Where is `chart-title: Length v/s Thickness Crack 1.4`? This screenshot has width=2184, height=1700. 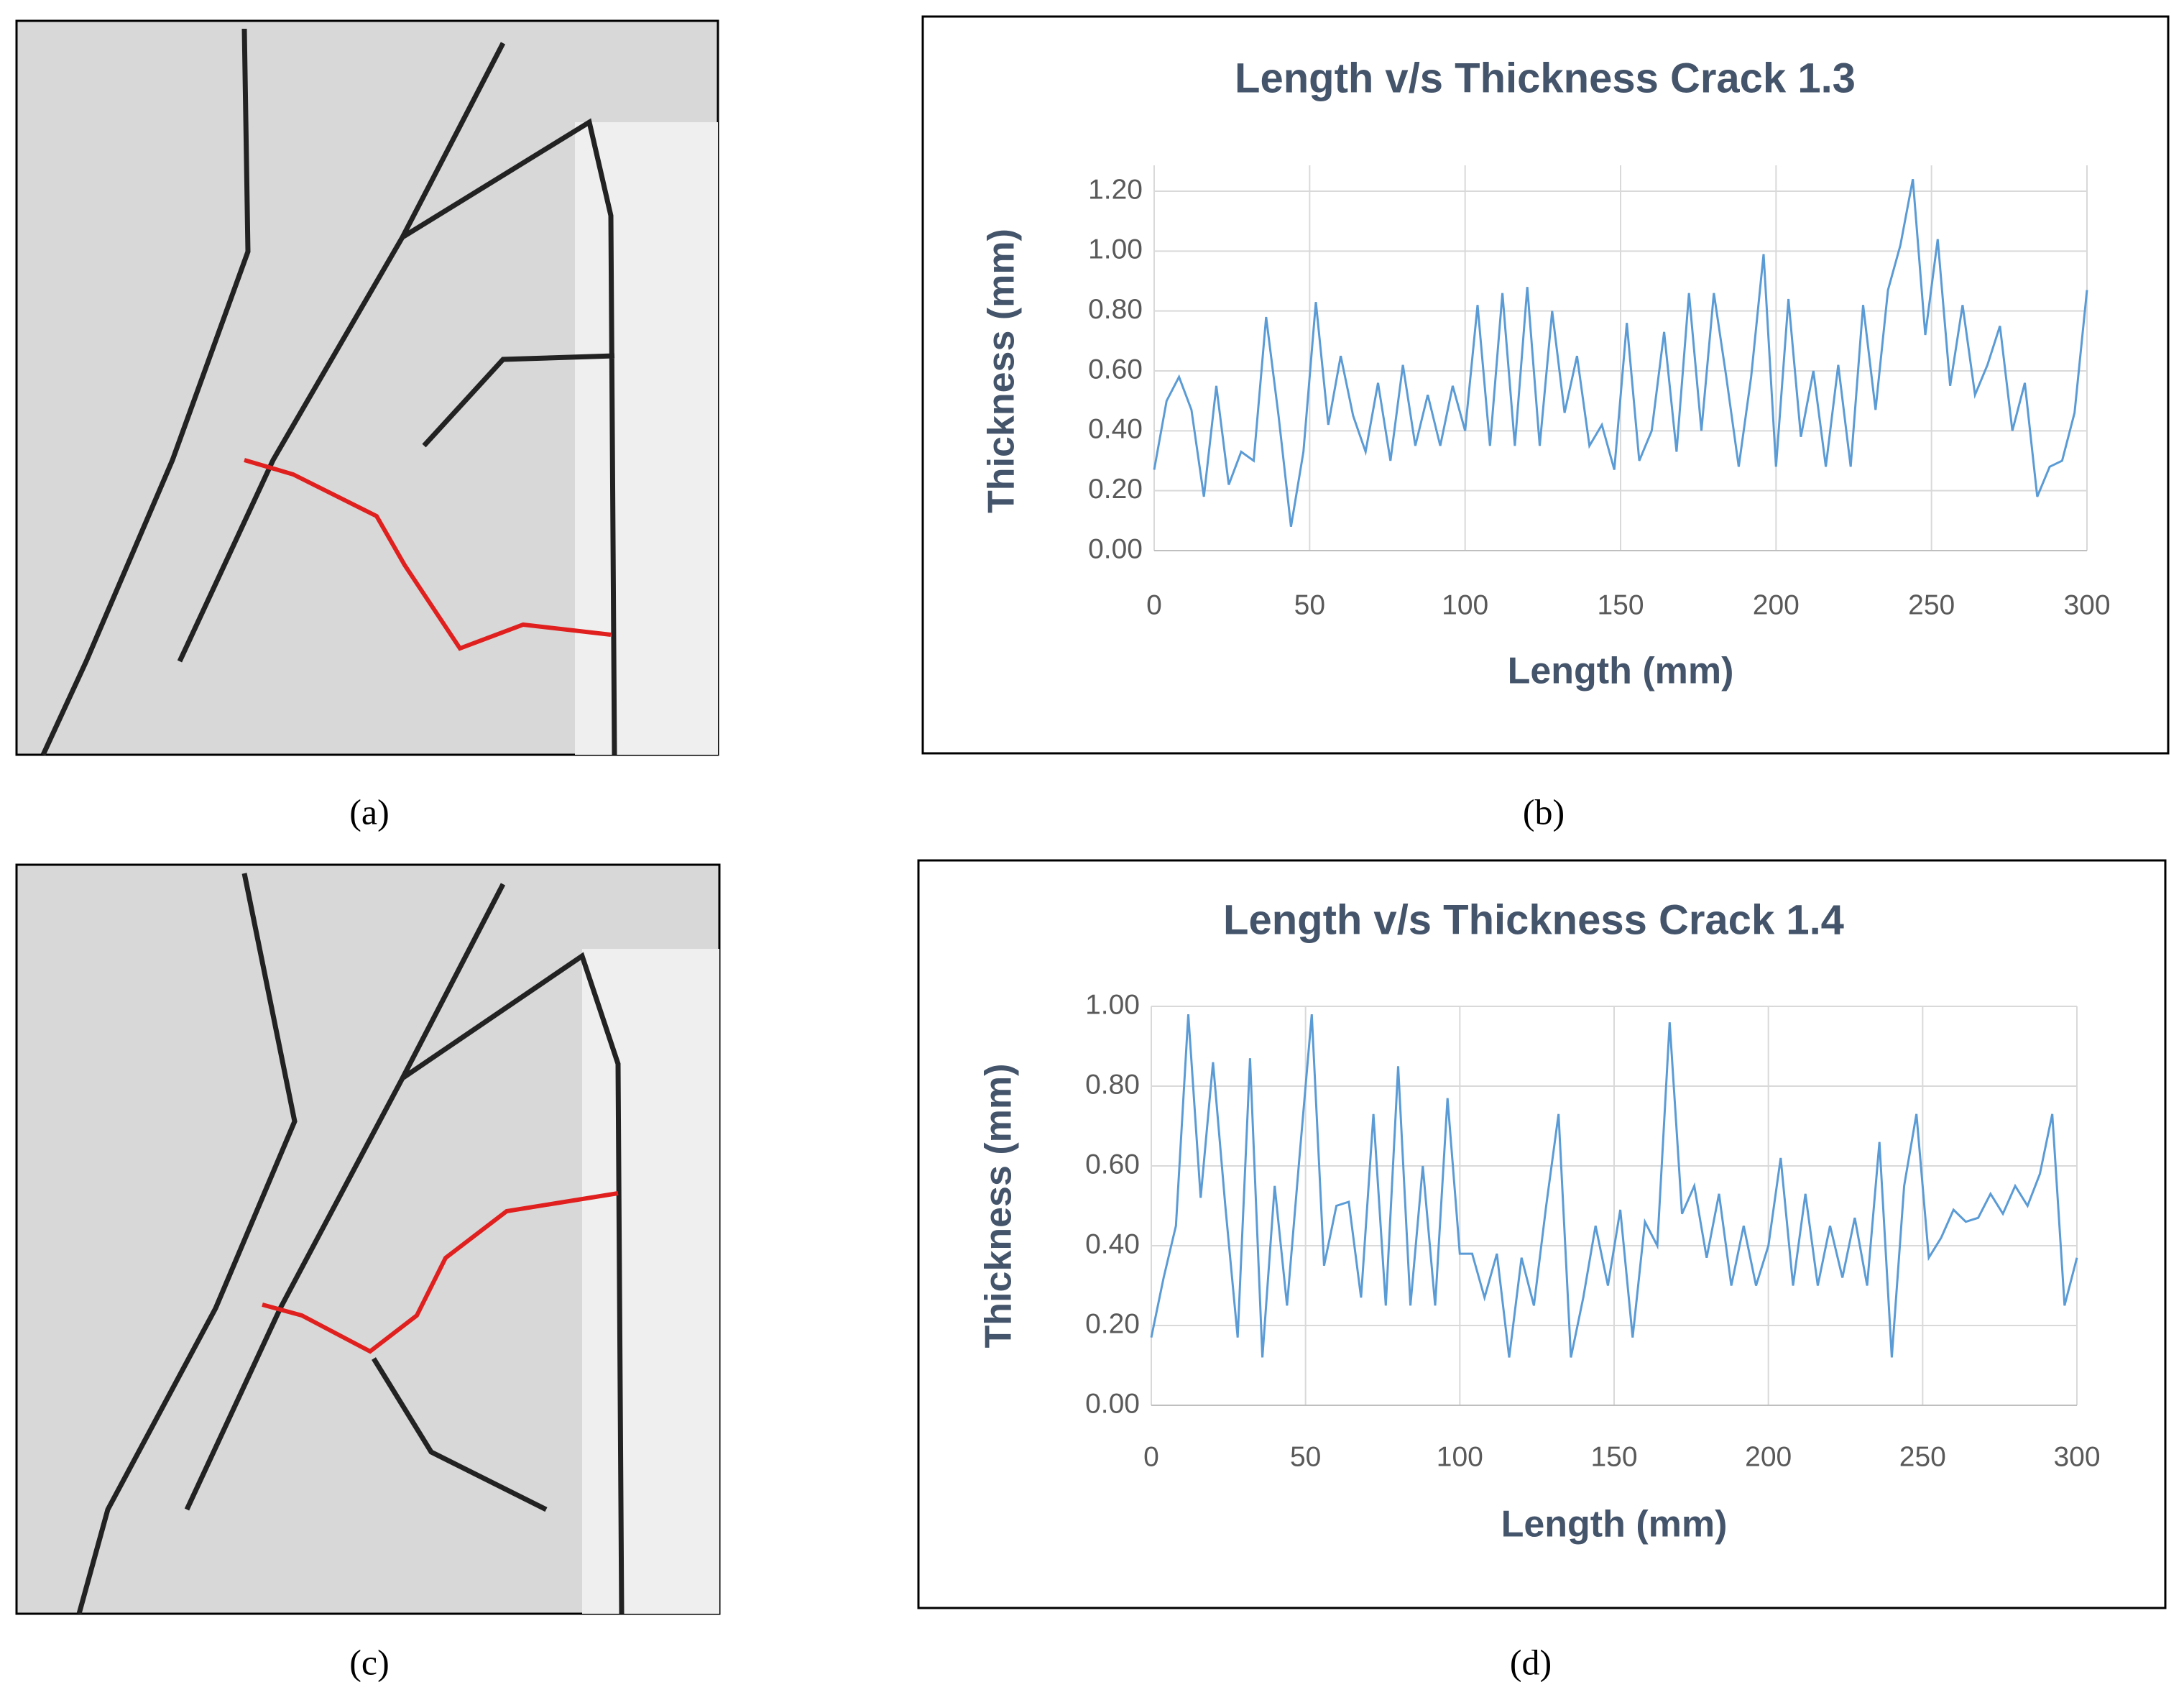 chart-title: Length v/s Thickness Crack 1.4 is located at coordinates (1533, 919).